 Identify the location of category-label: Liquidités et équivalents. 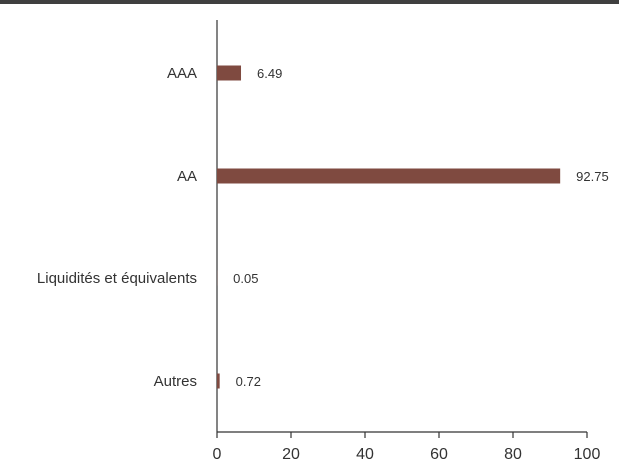
(117, 278).